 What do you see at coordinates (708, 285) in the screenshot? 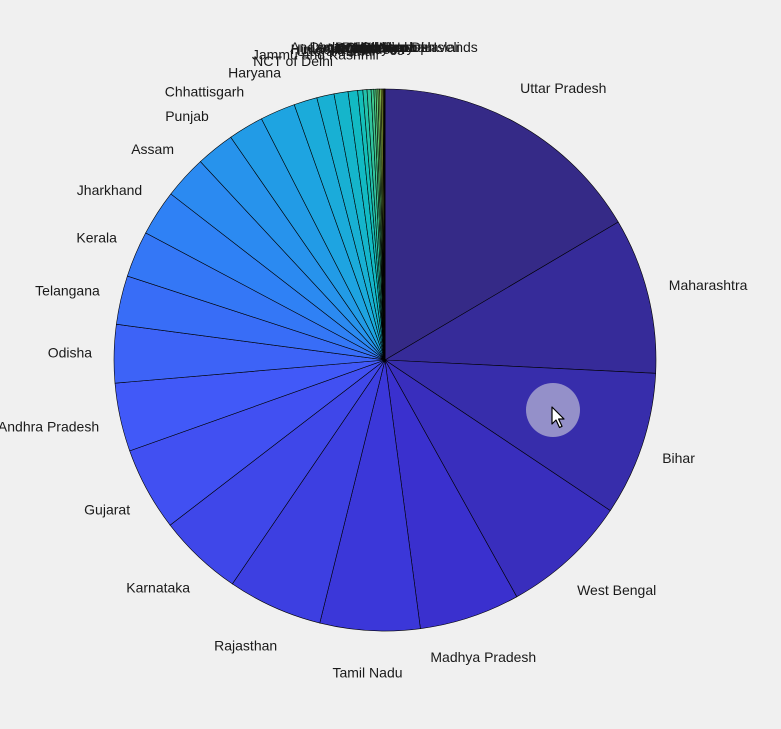
I see `pie-label-maharashtra: Maharashtra` at bounding box center [708, 285].